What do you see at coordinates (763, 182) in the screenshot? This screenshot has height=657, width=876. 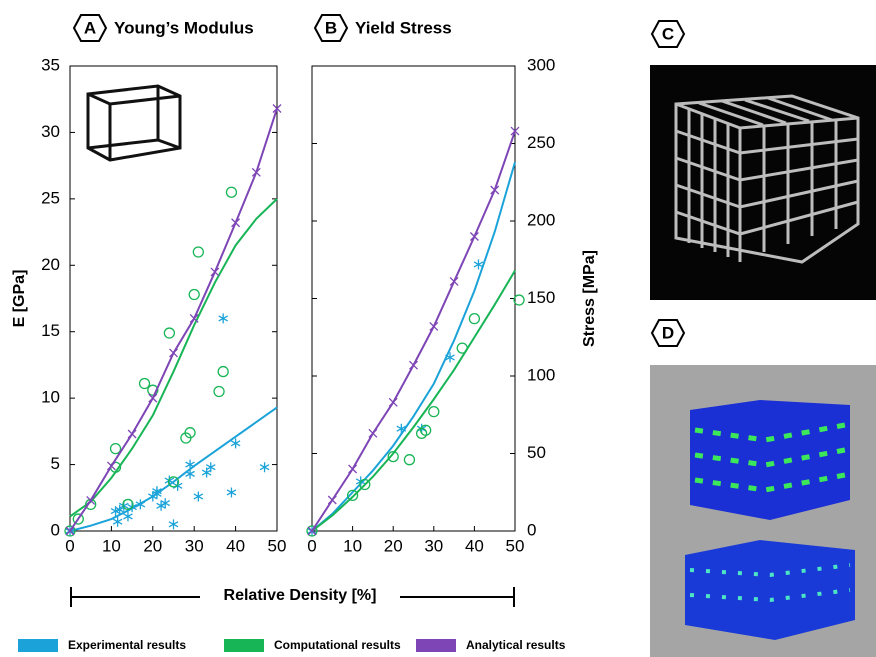 I see `lattice-photo` at bounding box center [763, 182].